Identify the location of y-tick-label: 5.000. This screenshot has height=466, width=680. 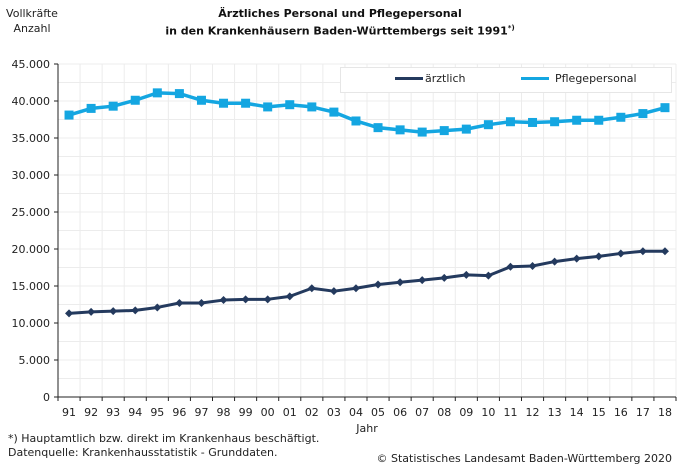
(35, 360).